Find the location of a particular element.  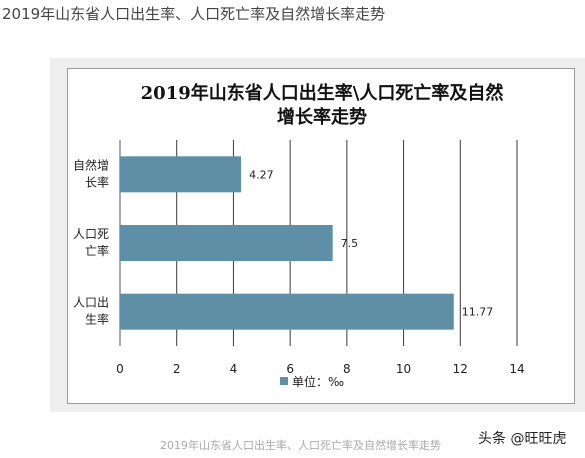

x-tick-label: 2 is located at coordinates (177, 369).